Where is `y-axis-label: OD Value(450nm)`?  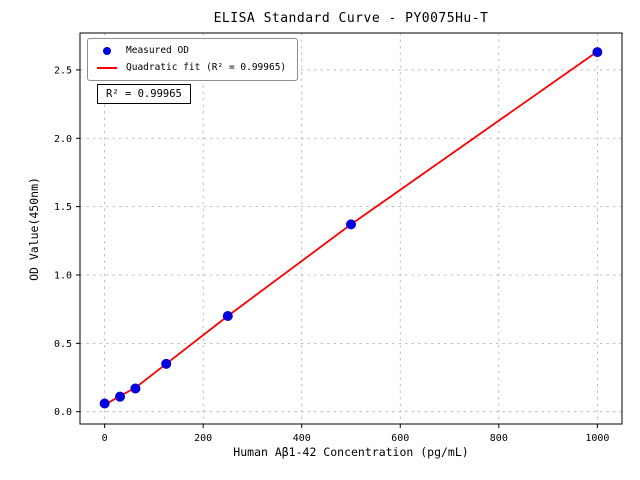
y-axis-label: OD Value(450nm) is located at coordinates (34, 228).